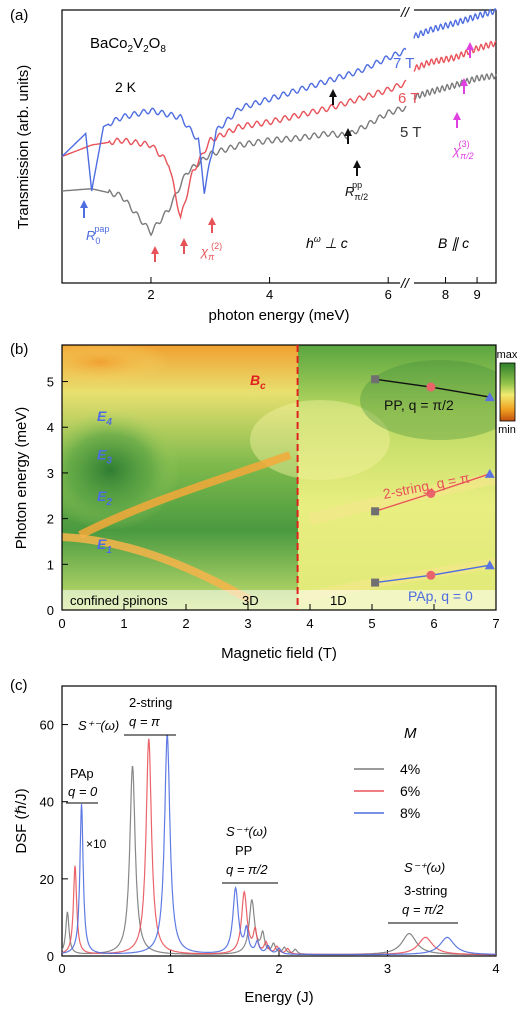 This screenshot has width=525, height=1013. Describe the element at coordinates (243, 850) in the screenshot. I see `pp-label: PP` at that location.